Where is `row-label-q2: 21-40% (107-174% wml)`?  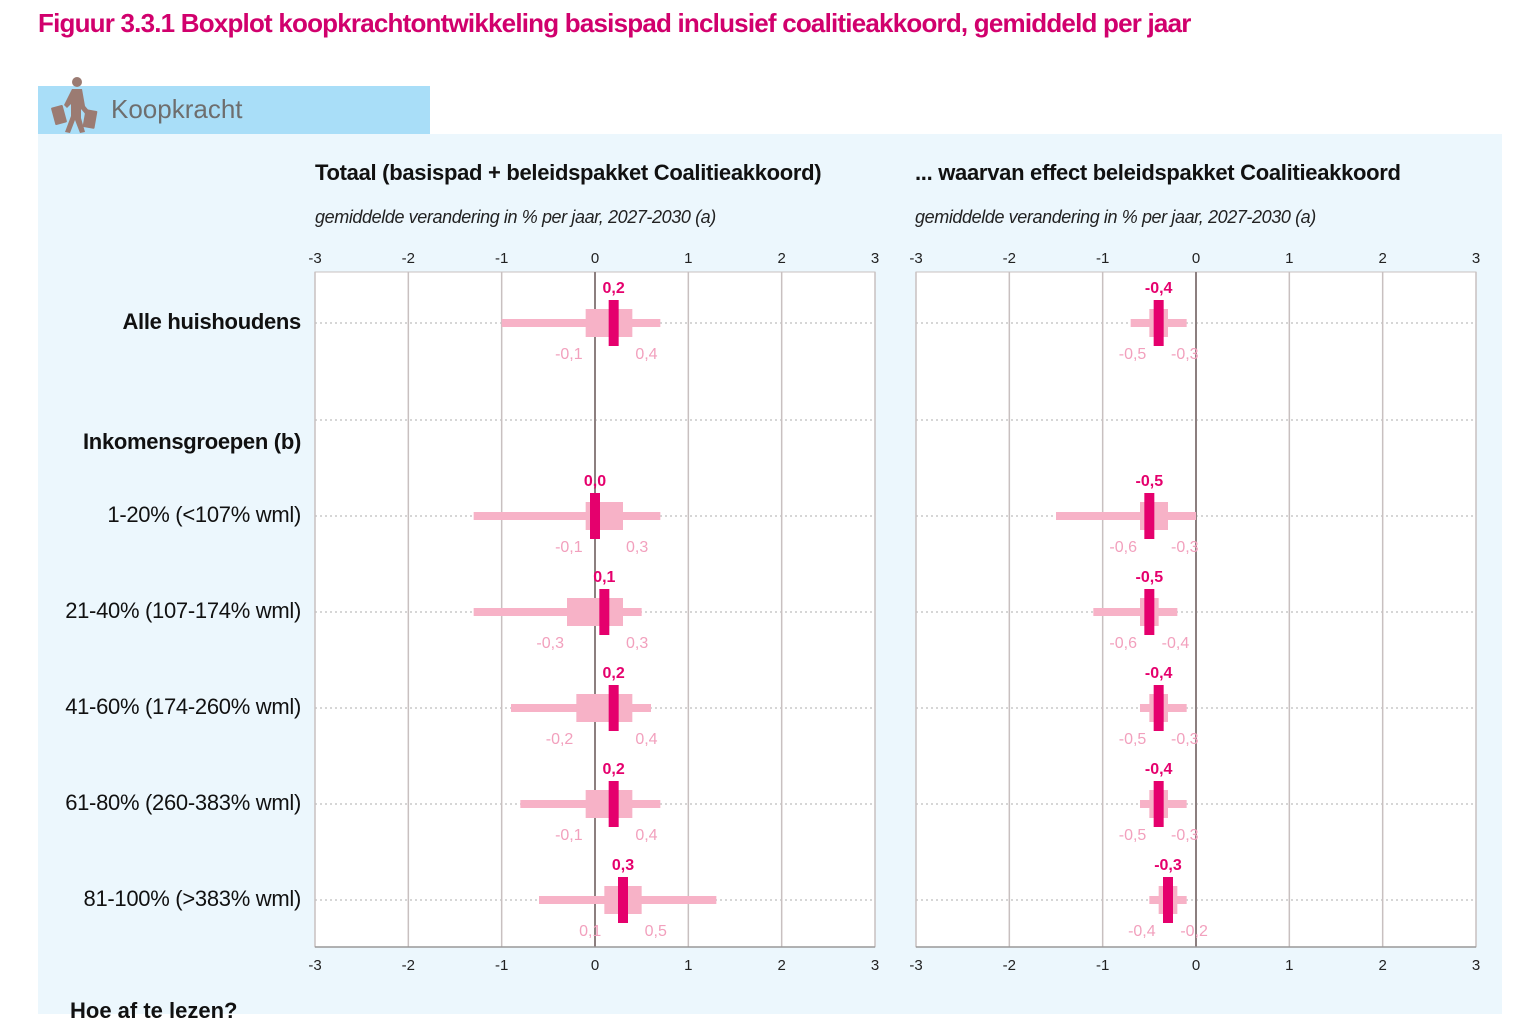
row-label-q2: 21-40% (107-174% wml) is located at coordinates (183, 610).